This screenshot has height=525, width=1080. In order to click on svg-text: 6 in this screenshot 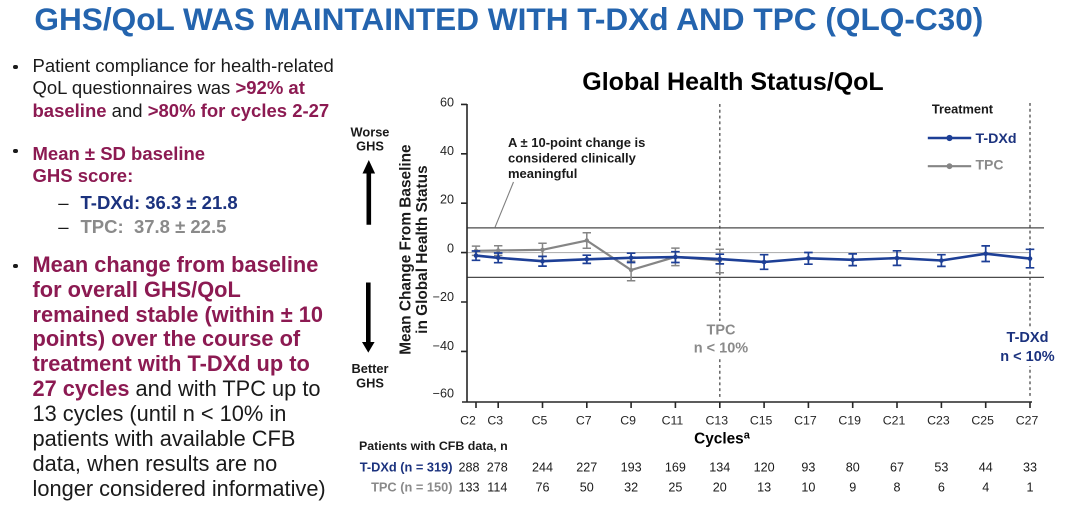, I will do `click(941, 487)`.